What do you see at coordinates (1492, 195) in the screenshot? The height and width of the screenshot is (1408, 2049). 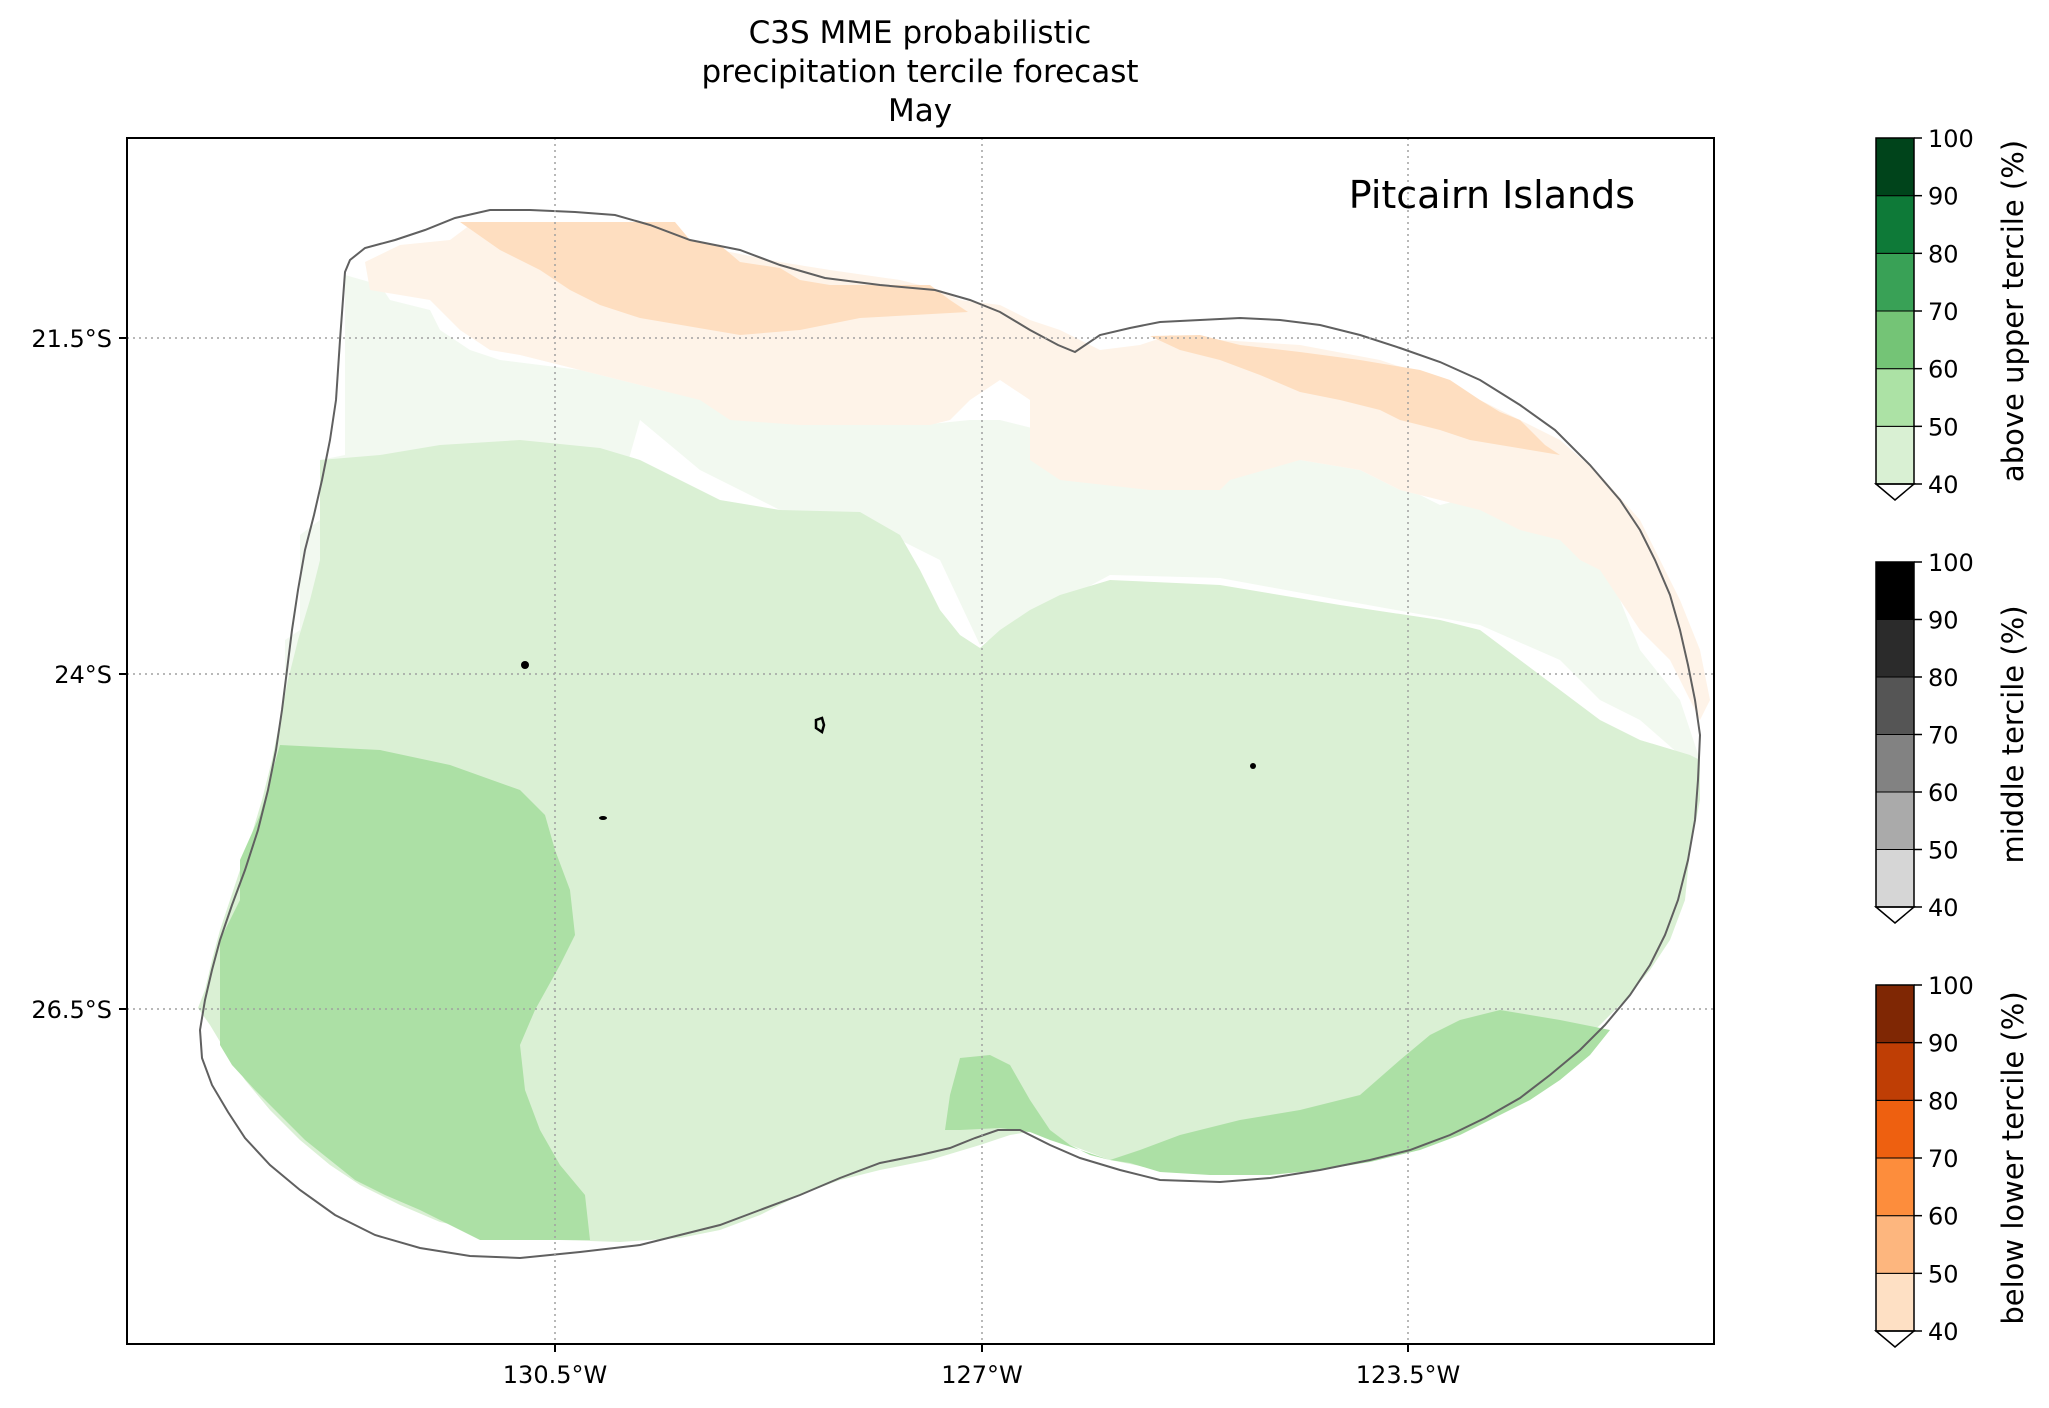 I see `region-label: Pitcairn Islands` at bounding box center [1492, 195].